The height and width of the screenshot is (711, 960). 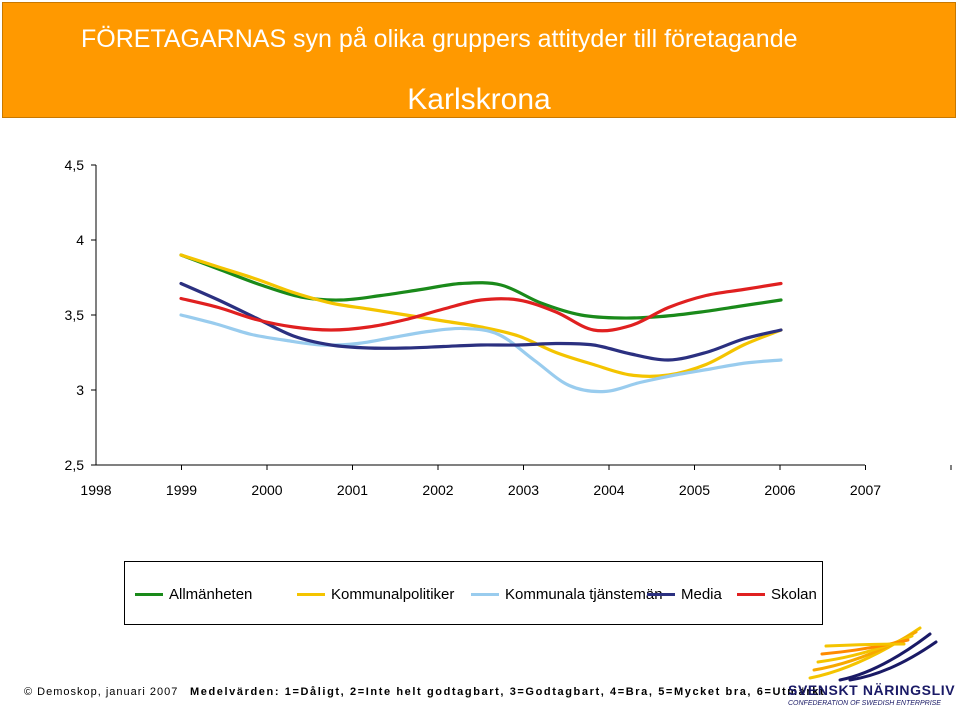 What do you see at coordinates (181, 490) in the screenshot?
I see `x-tick-label: 1999` at bounding box center [181, 490].